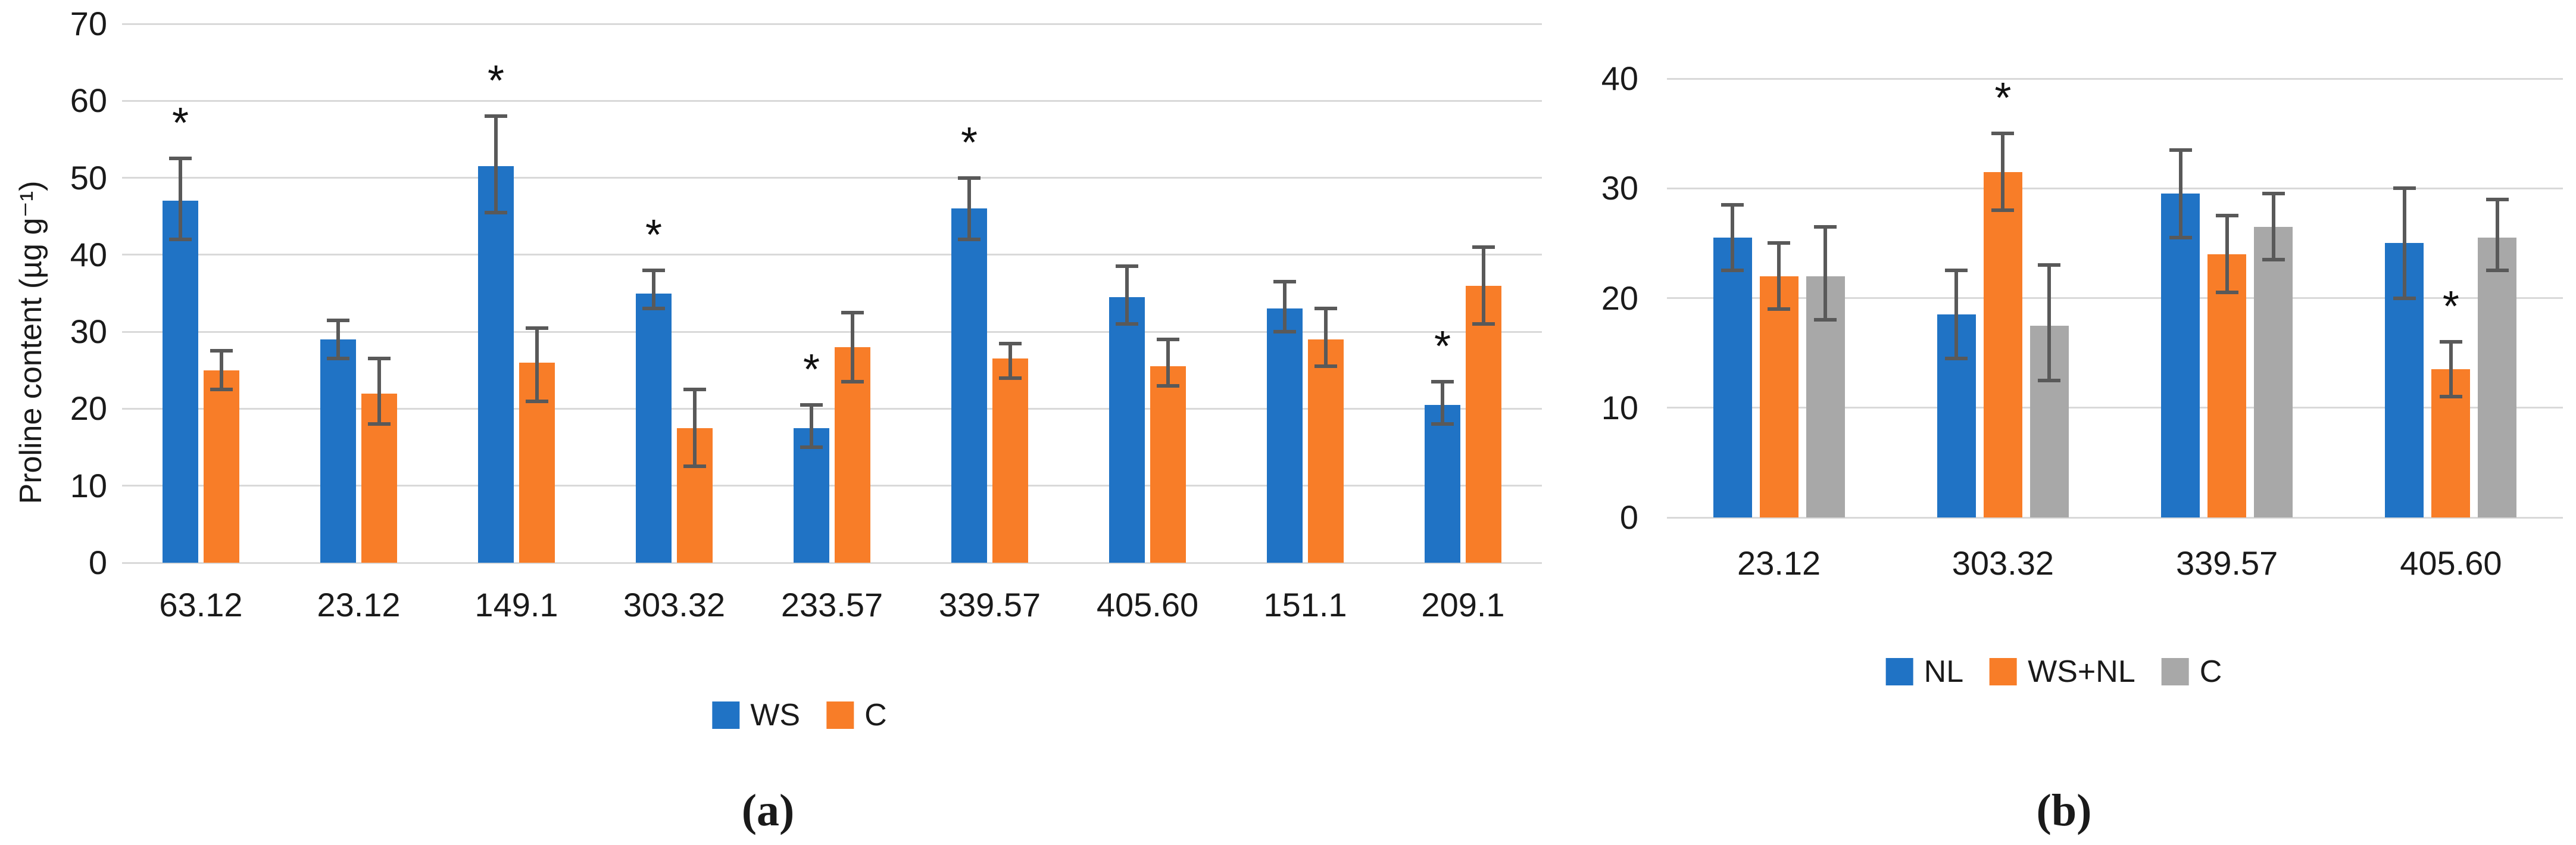 The width and height of the screenshot is (2576, 845). Describe the element at coordinates (1305, 604) in the screenshot. I see `x-axis-category-label: 151.1` at that location.